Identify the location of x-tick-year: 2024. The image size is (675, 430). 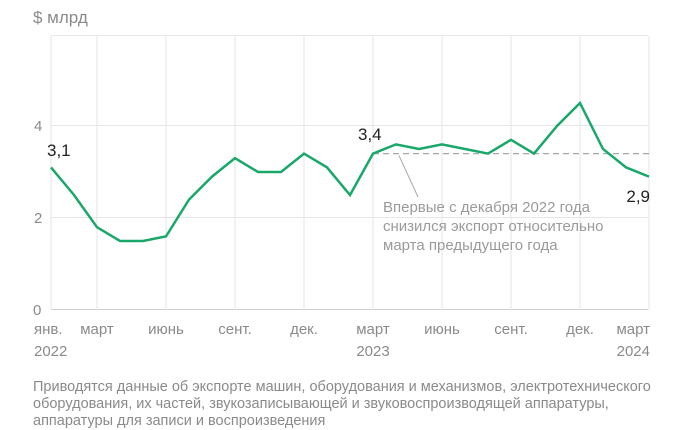
(633, 351).